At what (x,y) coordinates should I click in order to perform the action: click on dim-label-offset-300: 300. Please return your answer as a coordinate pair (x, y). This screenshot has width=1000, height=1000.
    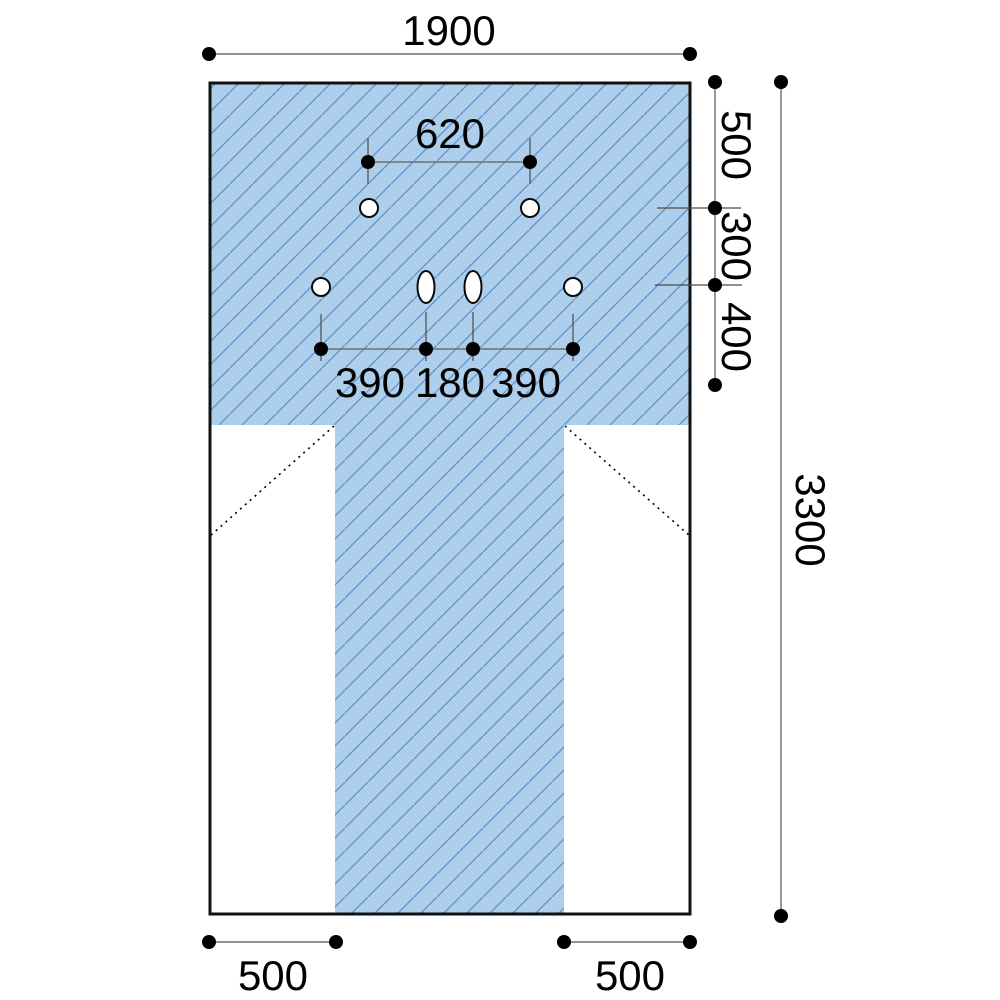
    Looking at the image, I should click on (736, 246).